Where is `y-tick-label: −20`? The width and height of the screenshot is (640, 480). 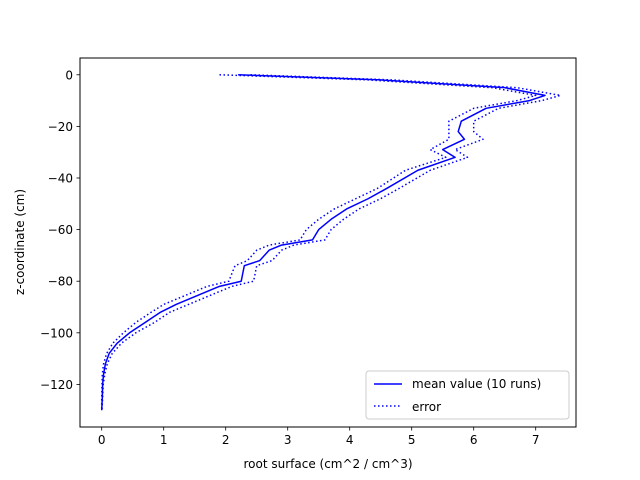 y-tick-label: −20 is located at coordinates (60, 127).